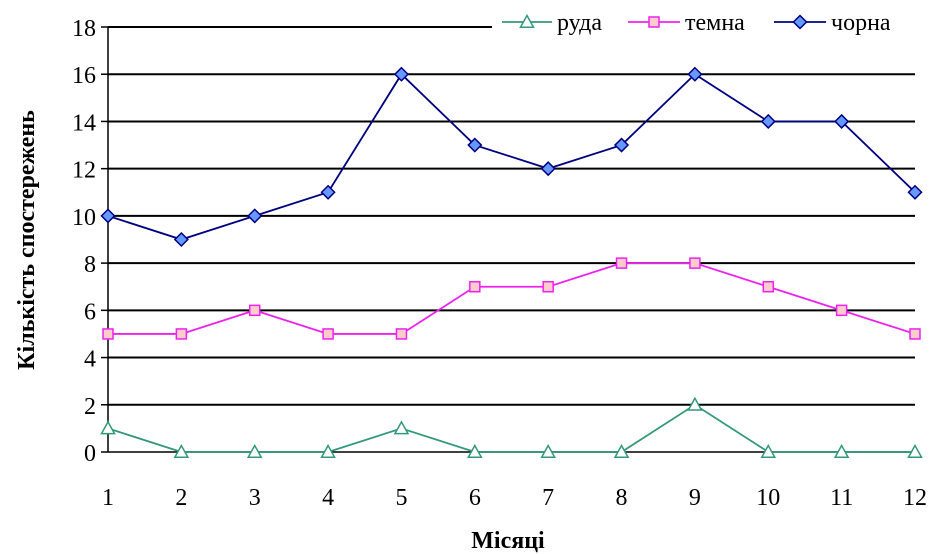 The height and width of the screenshot is (554, 930). What do you see at coordinates (90, 454) in the screenshot?
I see `y-tick-label: 0` at bounding box center [90, 454].